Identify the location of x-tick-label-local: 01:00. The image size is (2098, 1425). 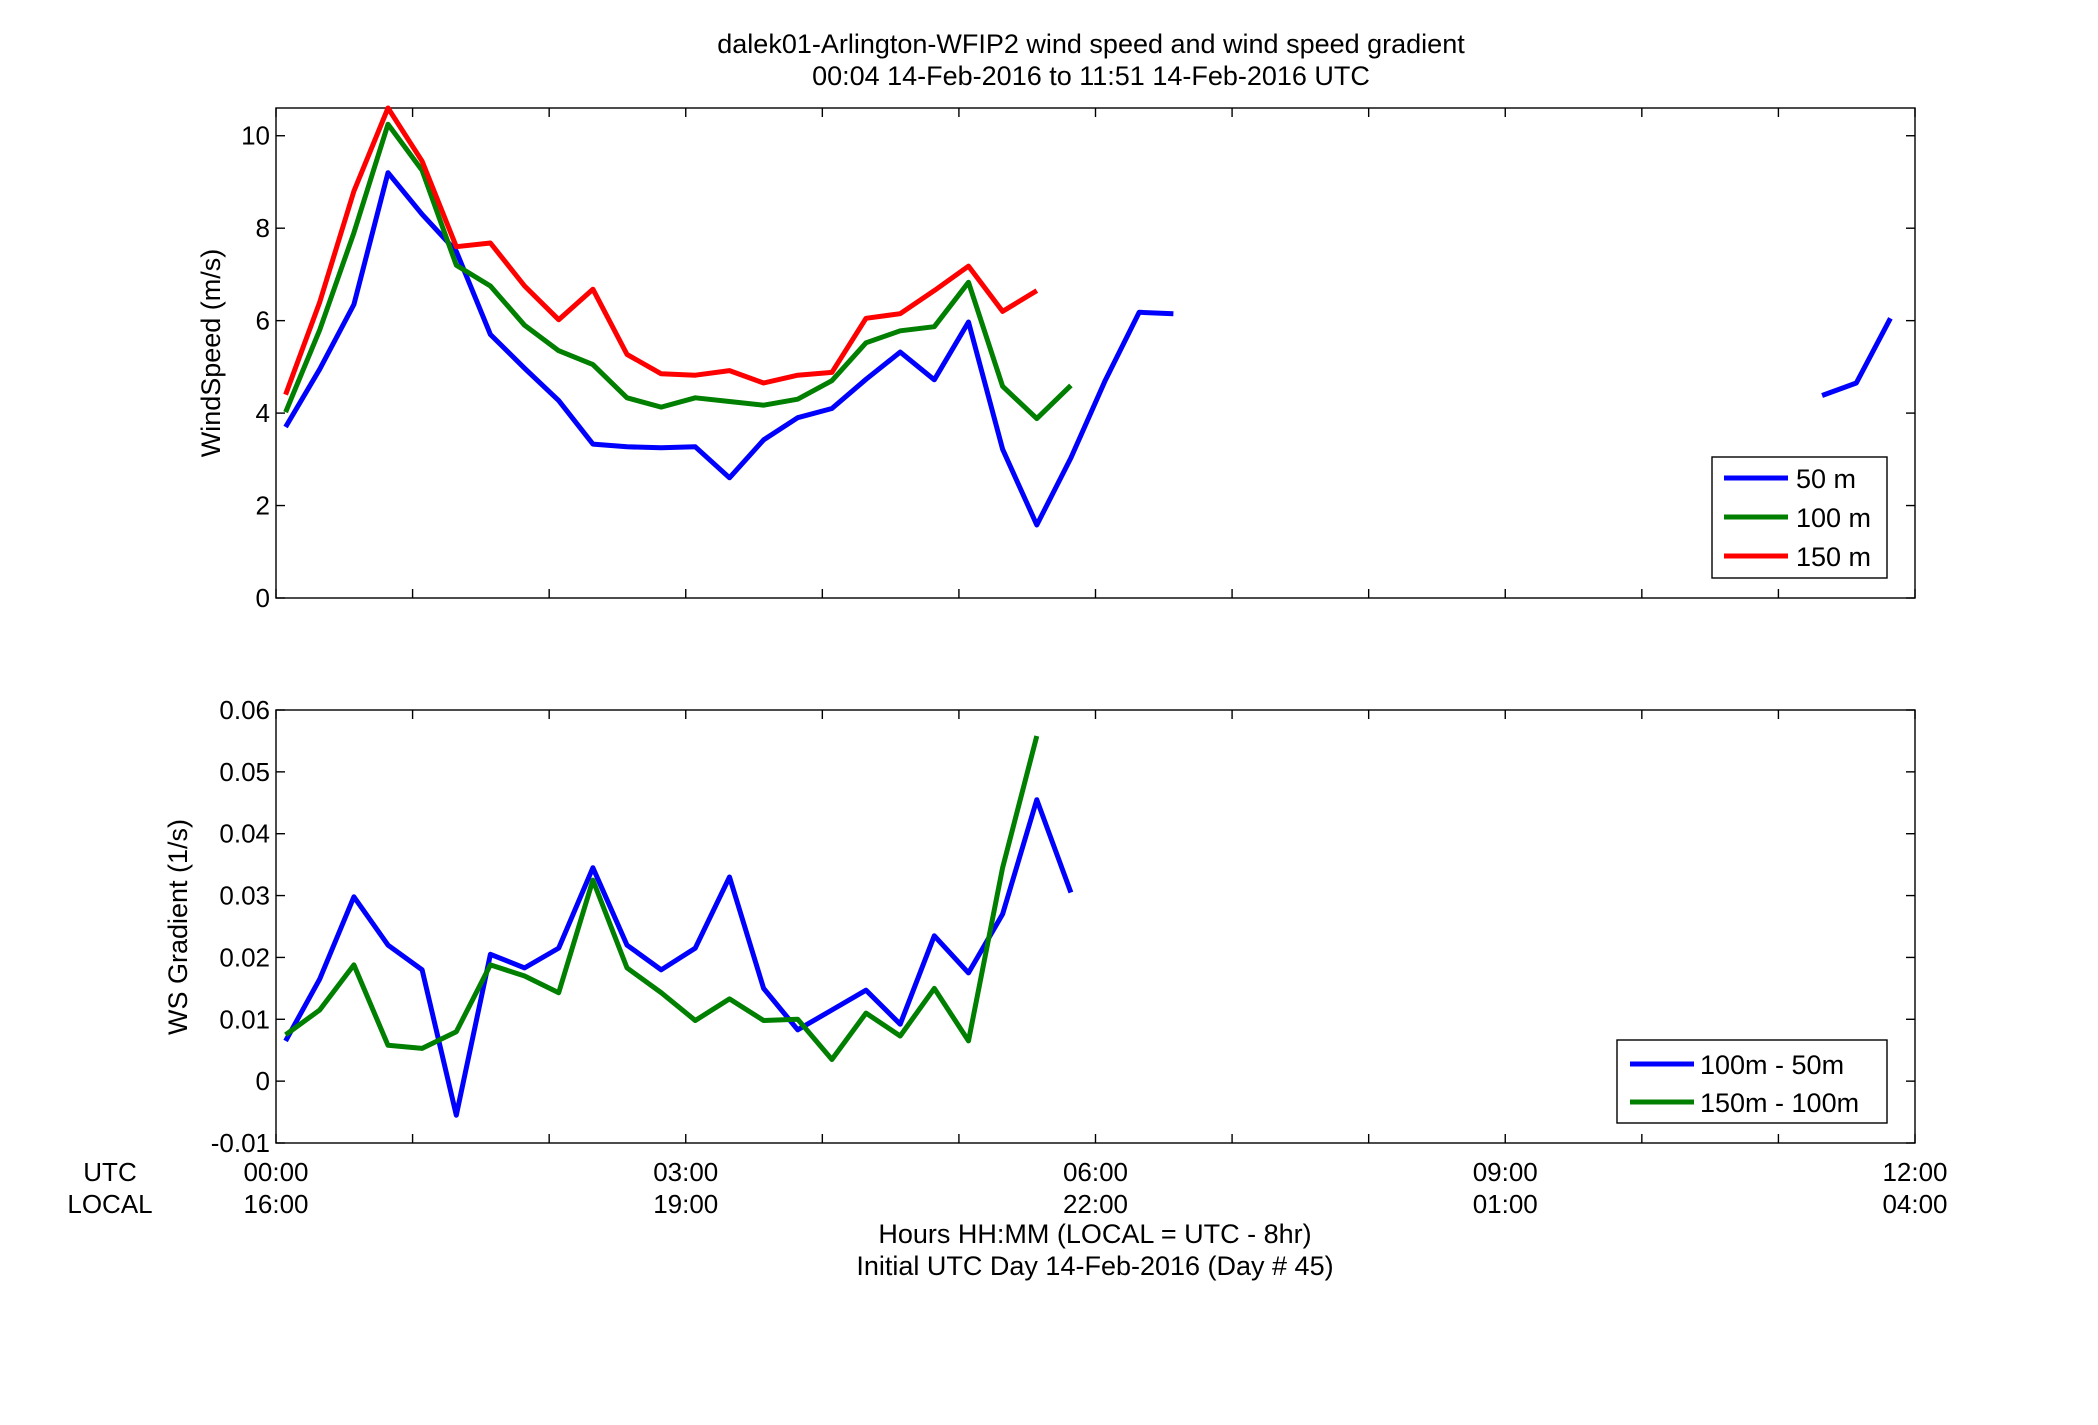
(1505, 1204).